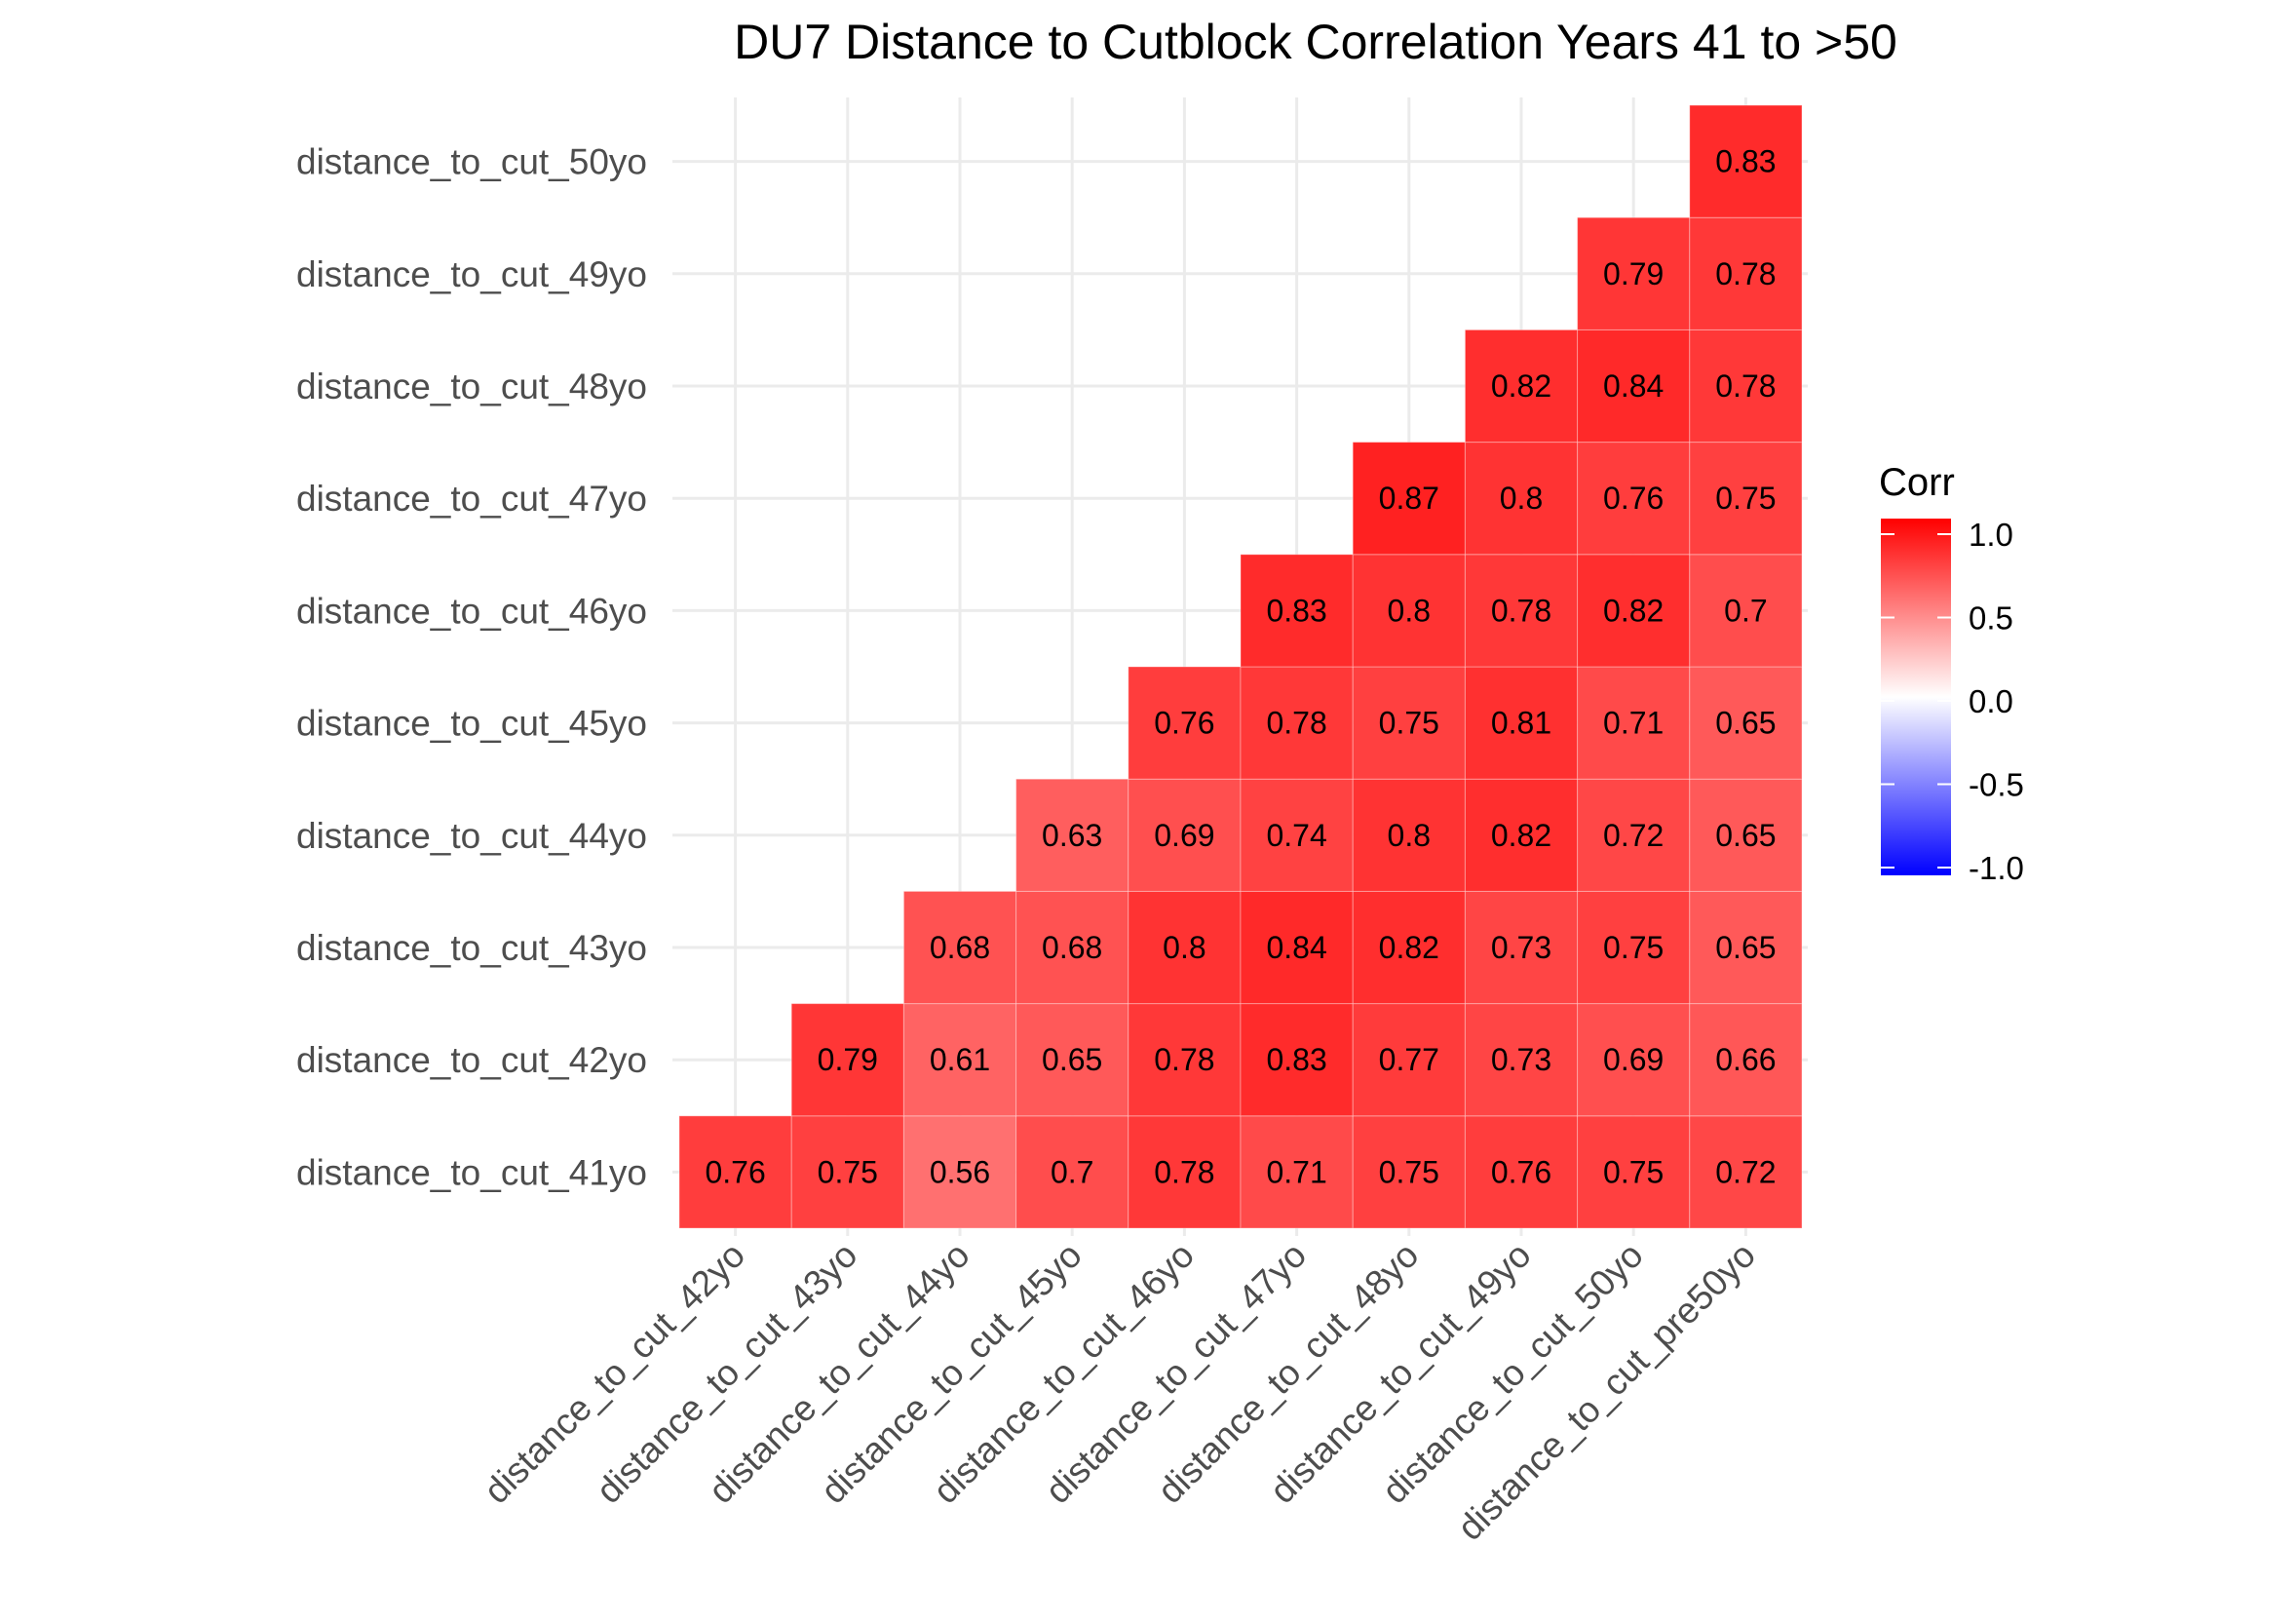 The image size is (2296, 1623). I want to click on cell-value-label: 0.68, so click(1072, 948).